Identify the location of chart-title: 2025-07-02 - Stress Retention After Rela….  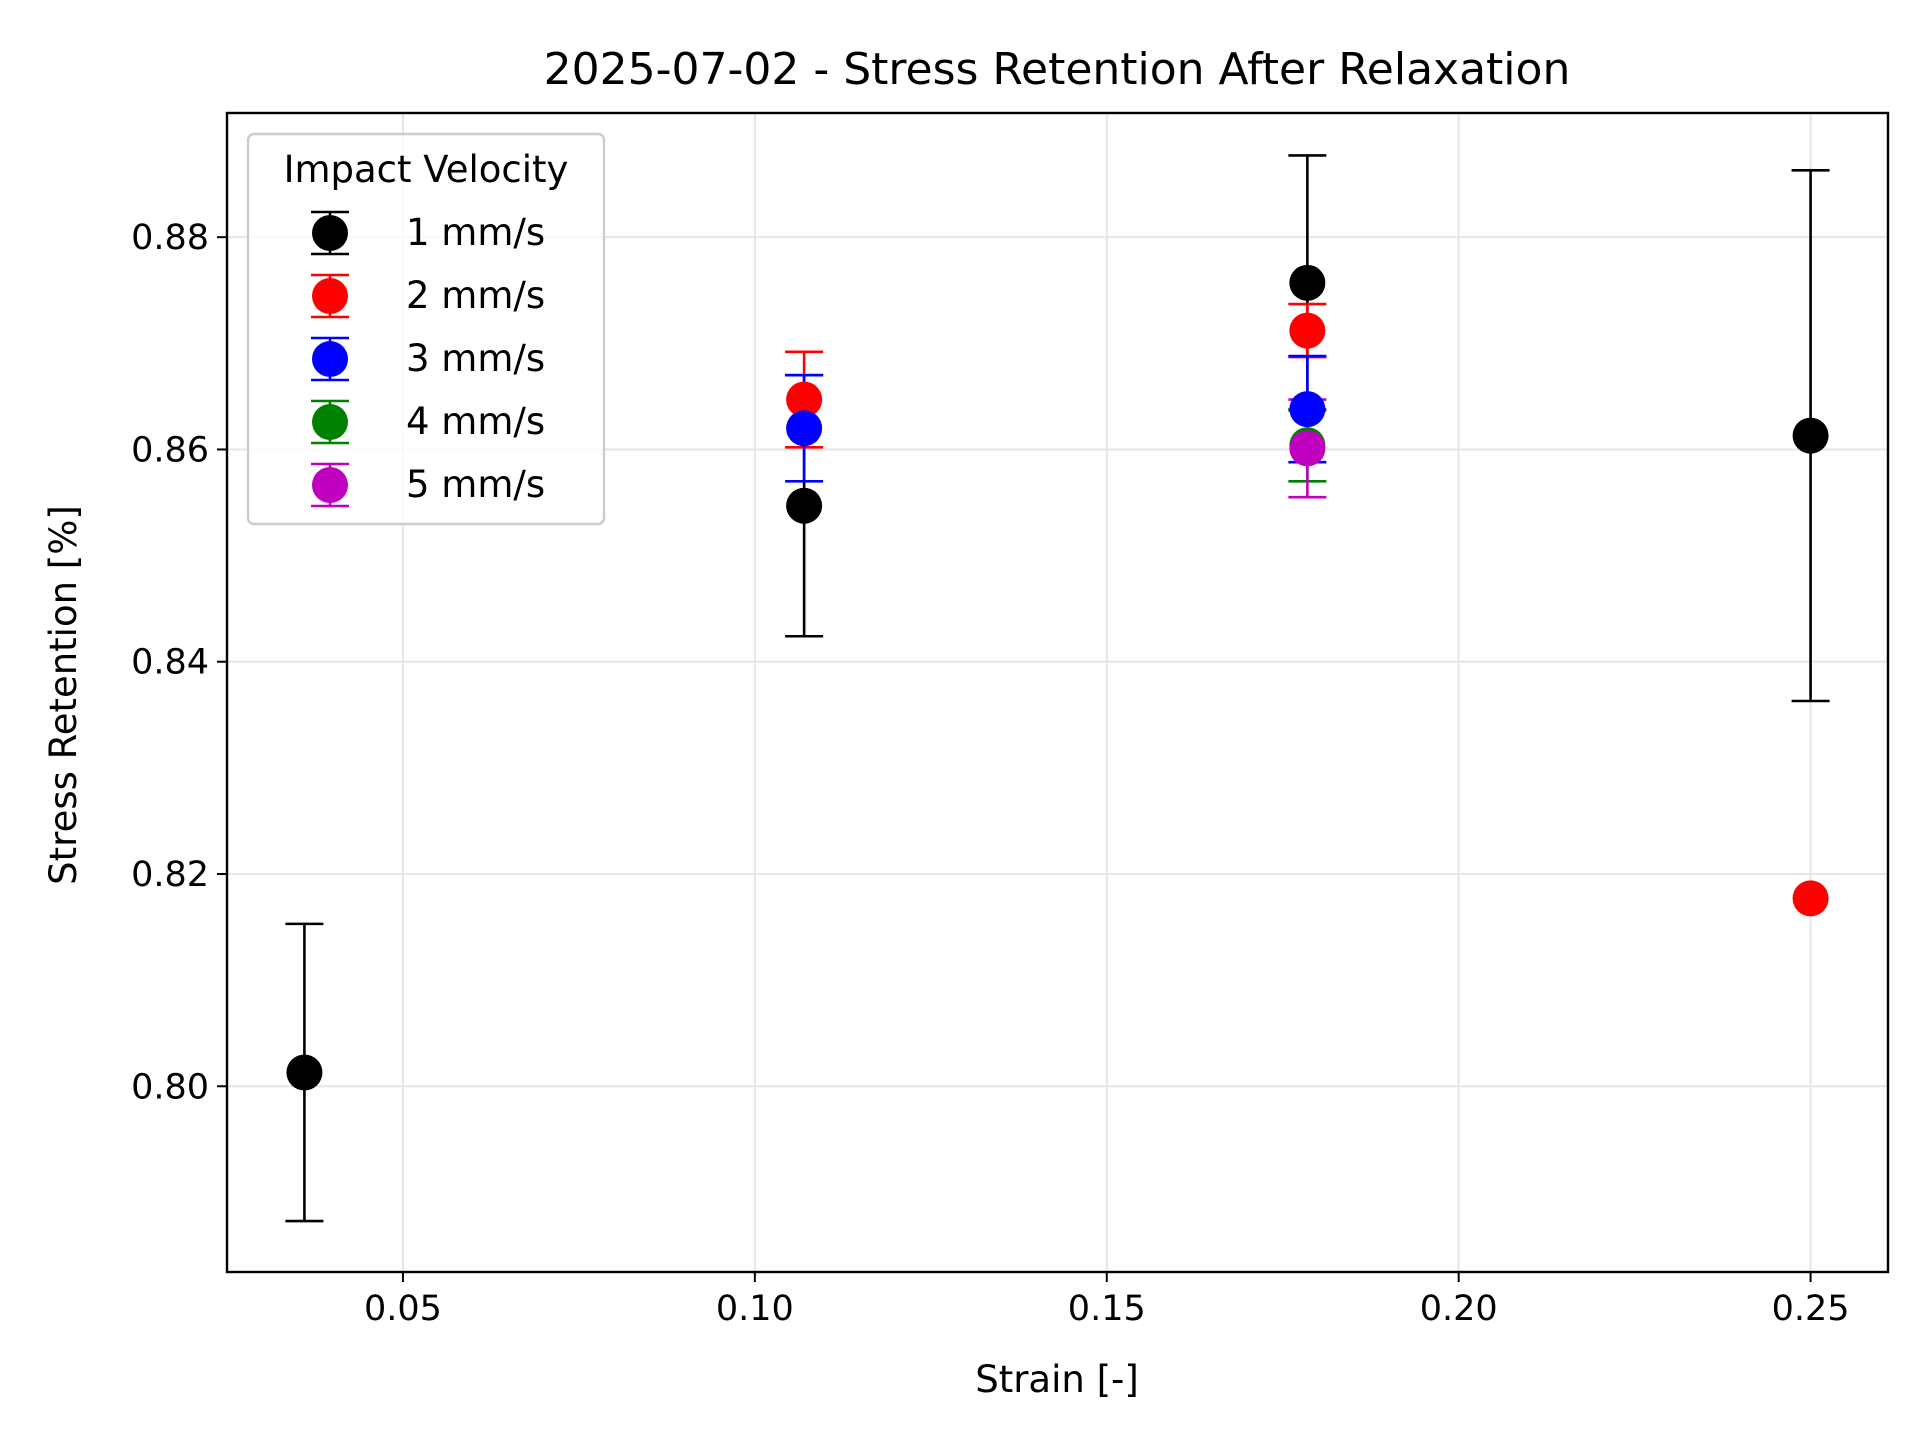
(1057, 69).